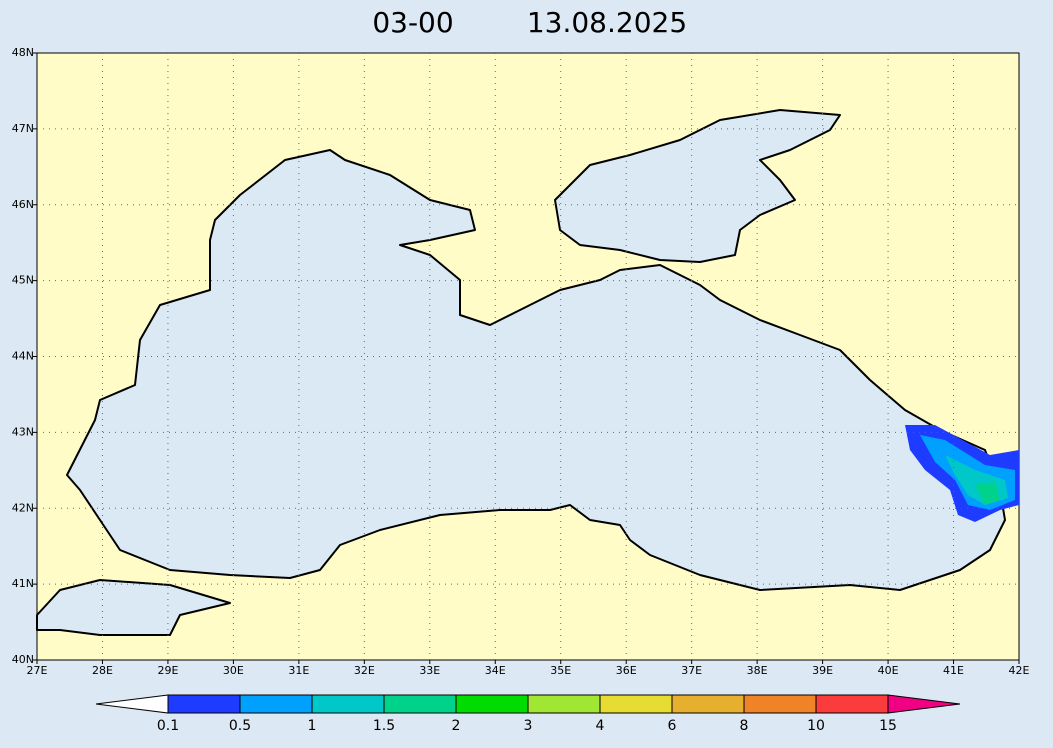 The image size is (1053, 748). What do you see at coordinates (607, 22) in the screenshot?
I see `title-date: 13.08.2025` at bounding box center [607, 22].